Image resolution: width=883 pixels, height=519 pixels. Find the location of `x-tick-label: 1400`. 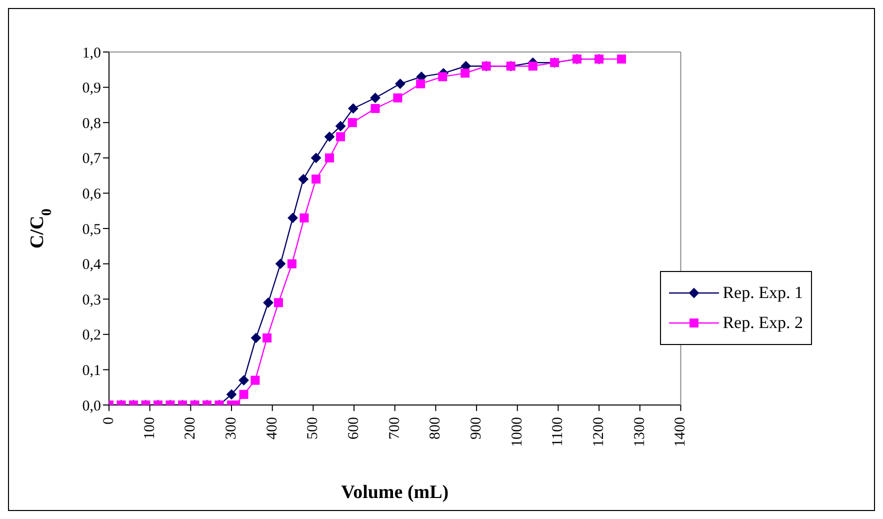

x-tick-label: 1400 is located at coordinates (680, 432).